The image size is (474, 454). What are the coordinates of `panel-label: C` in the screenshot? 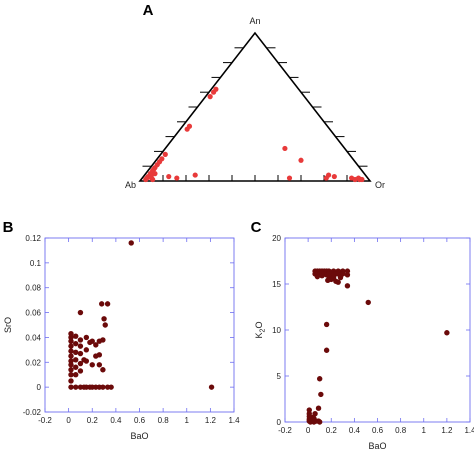 It's located at (256, 227).